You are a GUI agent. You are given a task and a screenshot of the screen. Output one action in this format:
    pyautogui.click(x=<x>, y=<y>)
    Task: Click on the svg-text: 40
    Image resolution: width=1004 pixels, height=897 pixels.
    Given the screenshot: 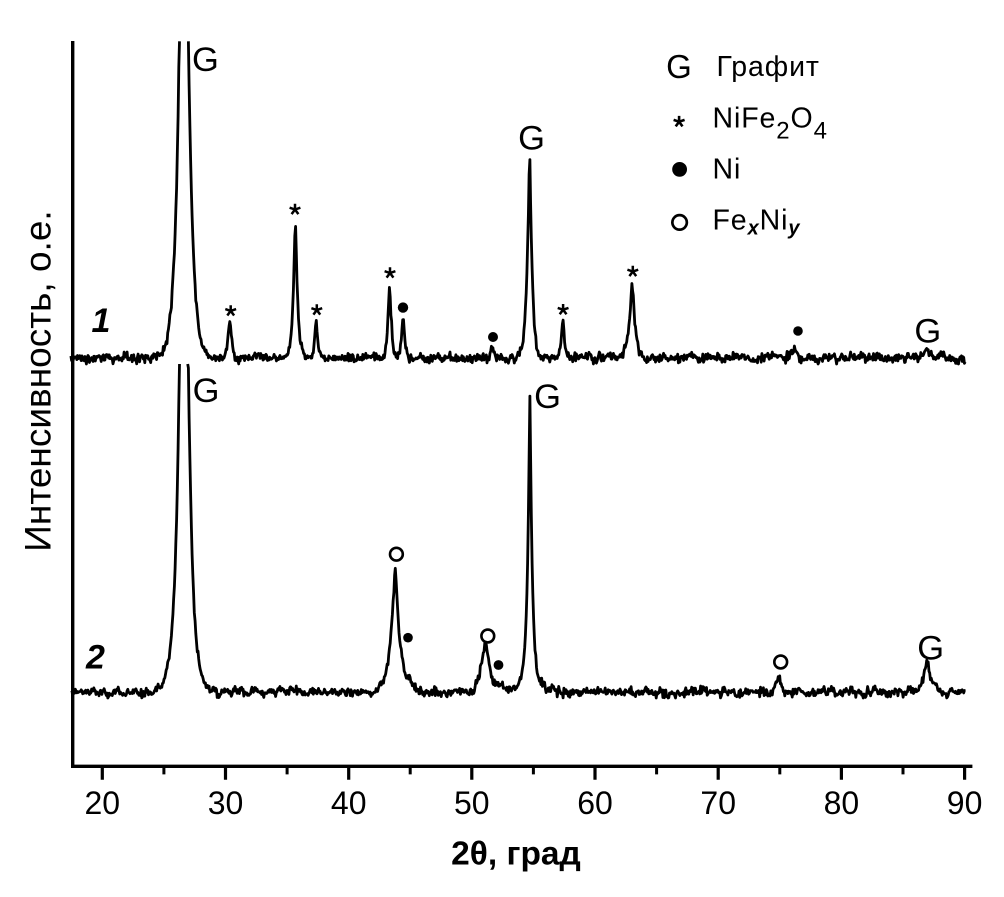 What is the action you would take?
    pyautogui.click(x=349, y=803)
    